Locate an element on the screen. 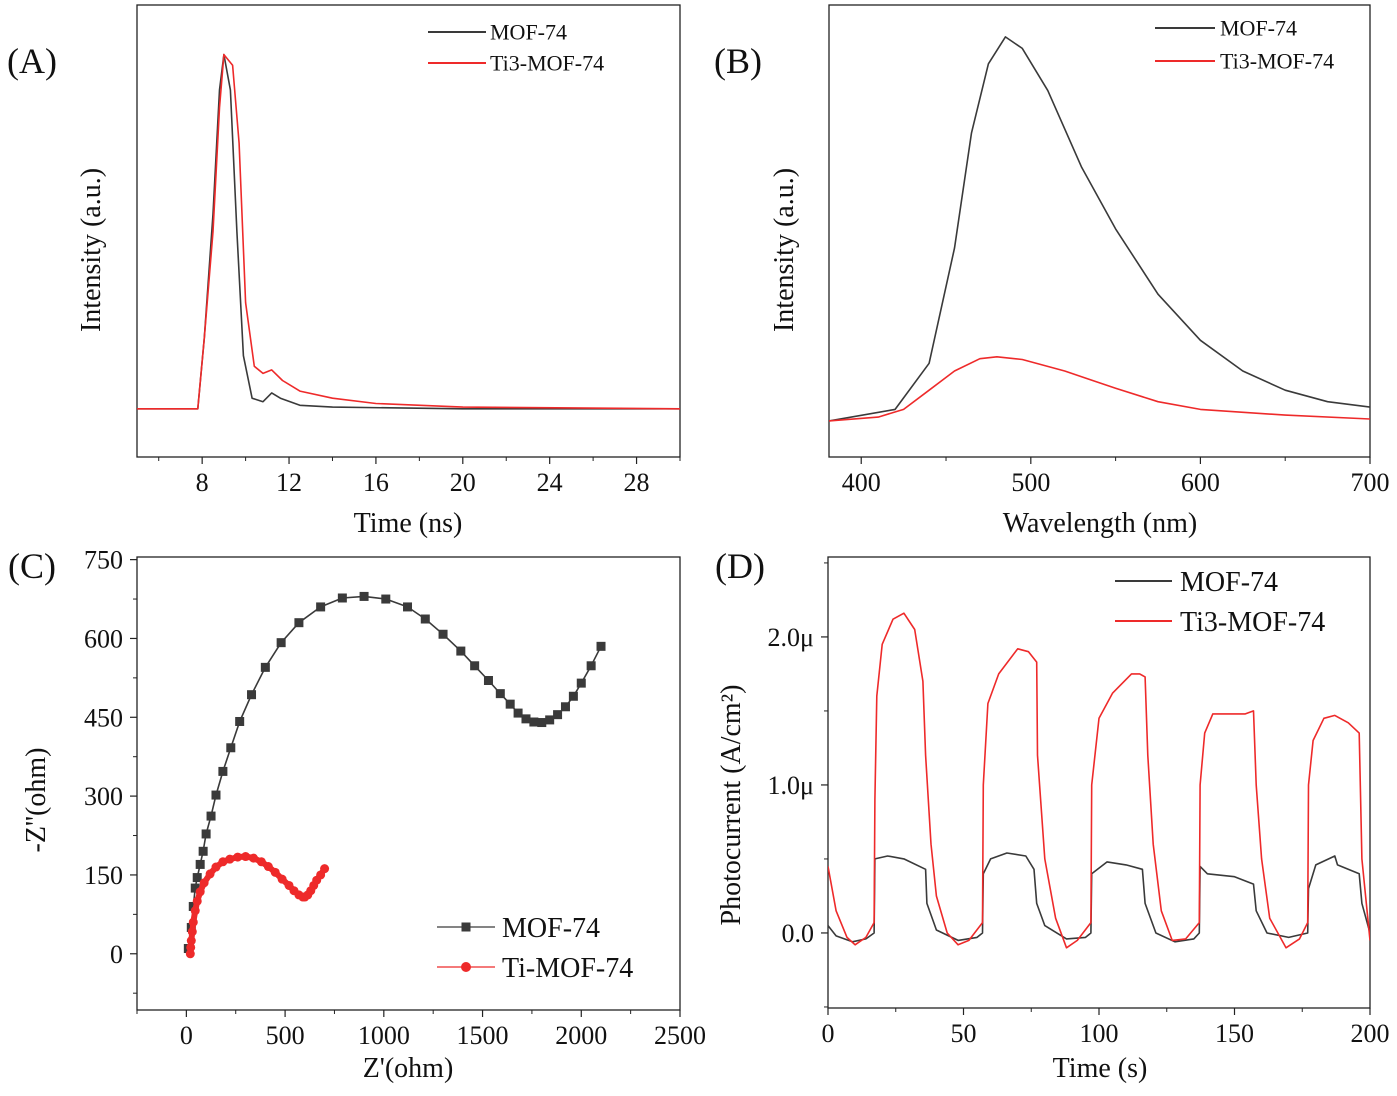  panel-label: (D) is located at coordinates (740, 566).